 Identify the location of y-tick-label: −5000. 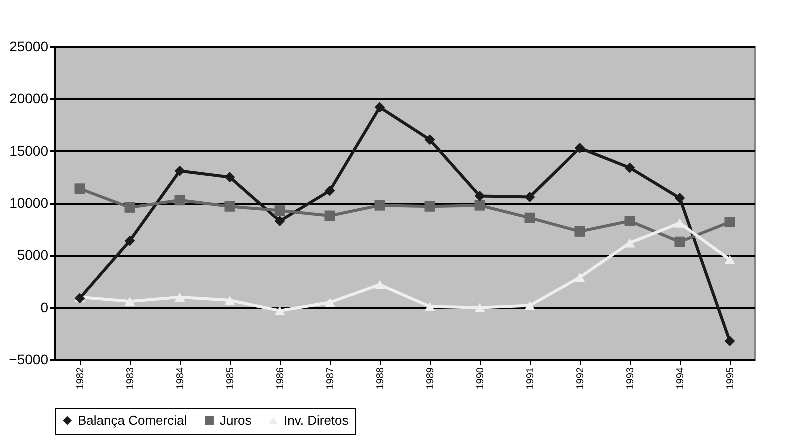
(29, 360).